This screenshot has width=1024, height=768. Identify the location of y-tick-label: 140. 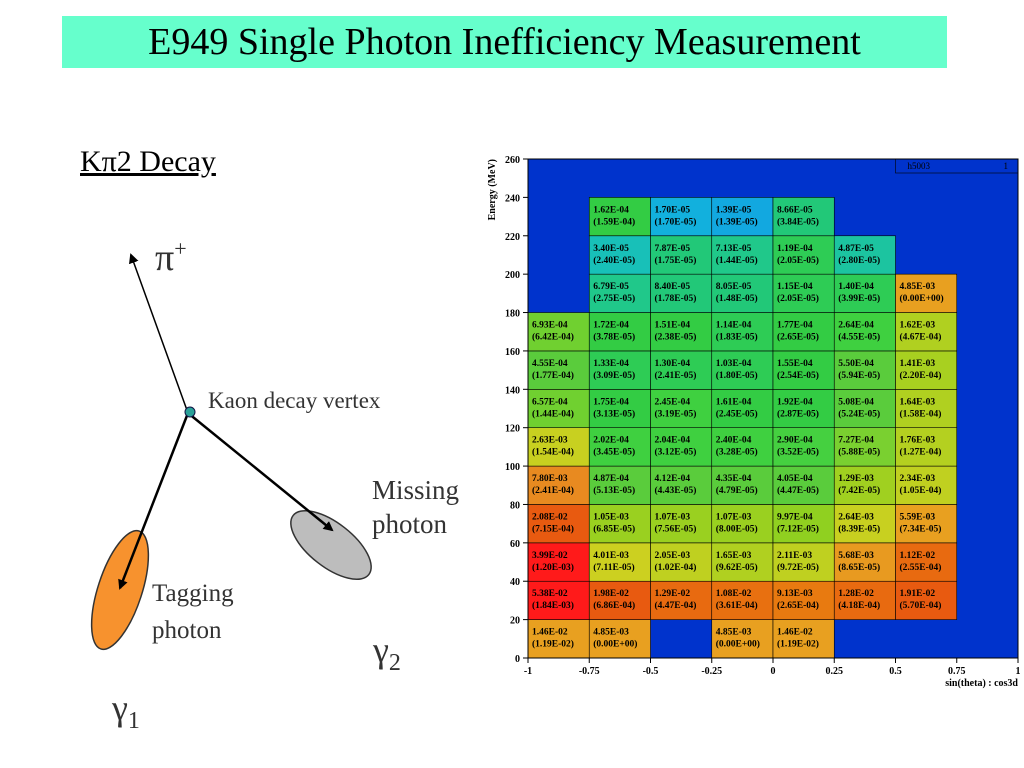
(512, 390).